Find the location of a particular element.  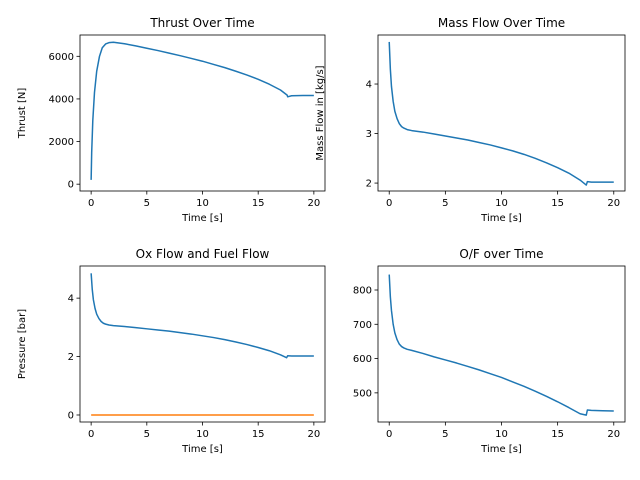

of-ratio-x-tick-label: 10 is located at coordinates (501, 434).